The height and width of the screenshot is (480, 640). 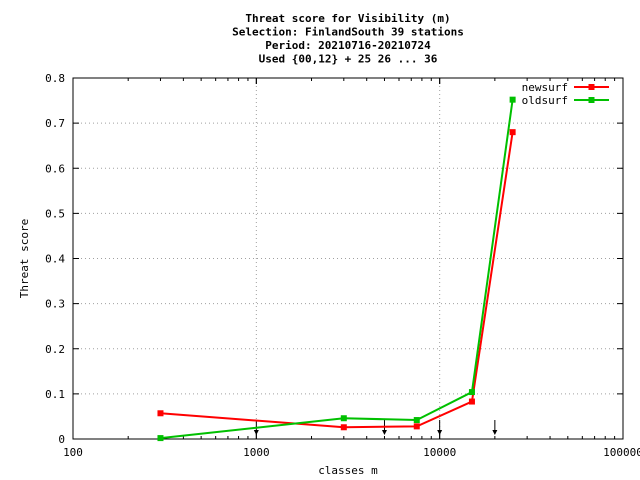 What do you see at coordinates (348, 470) in the screenshot?
I see `x-axis-label: classes m` at bounding box center [348, 470].